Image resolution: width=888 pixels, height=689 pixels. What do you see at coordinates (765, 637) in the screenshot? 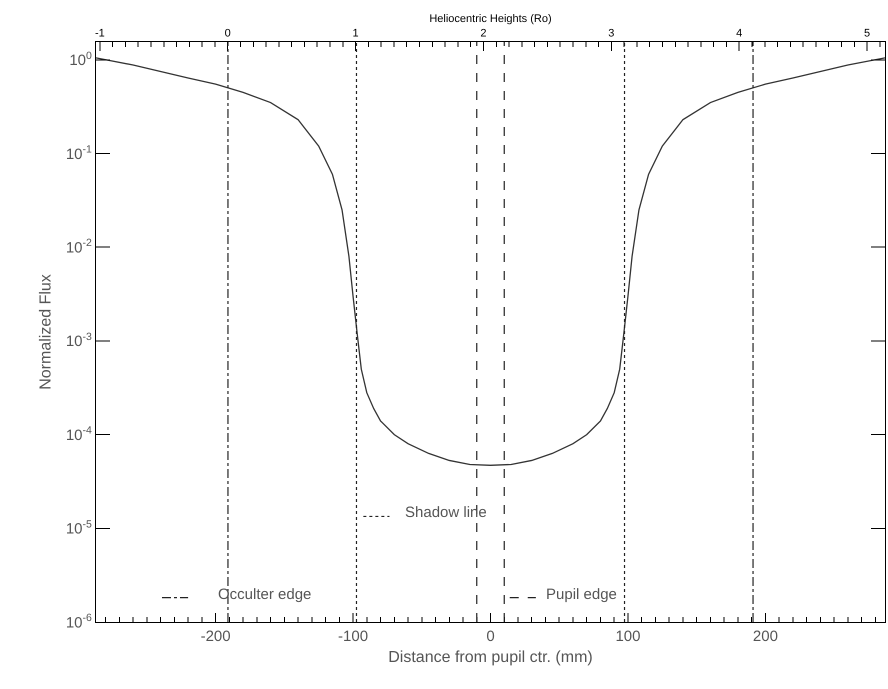
I see `x-tick-label: 200` at bounding box center [765, 637].